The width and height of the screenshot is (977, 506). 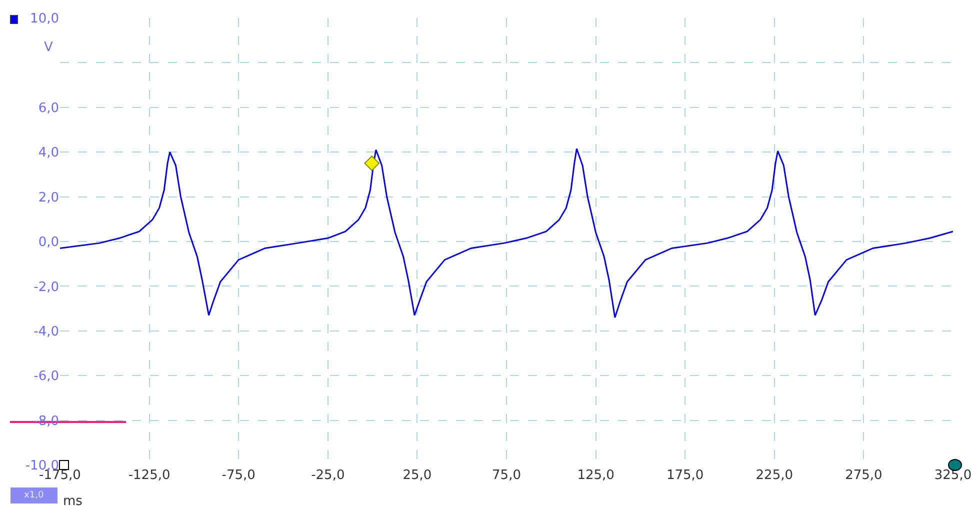 I want to click on x-tick-label: 125,0, so click(x=595, y=475).